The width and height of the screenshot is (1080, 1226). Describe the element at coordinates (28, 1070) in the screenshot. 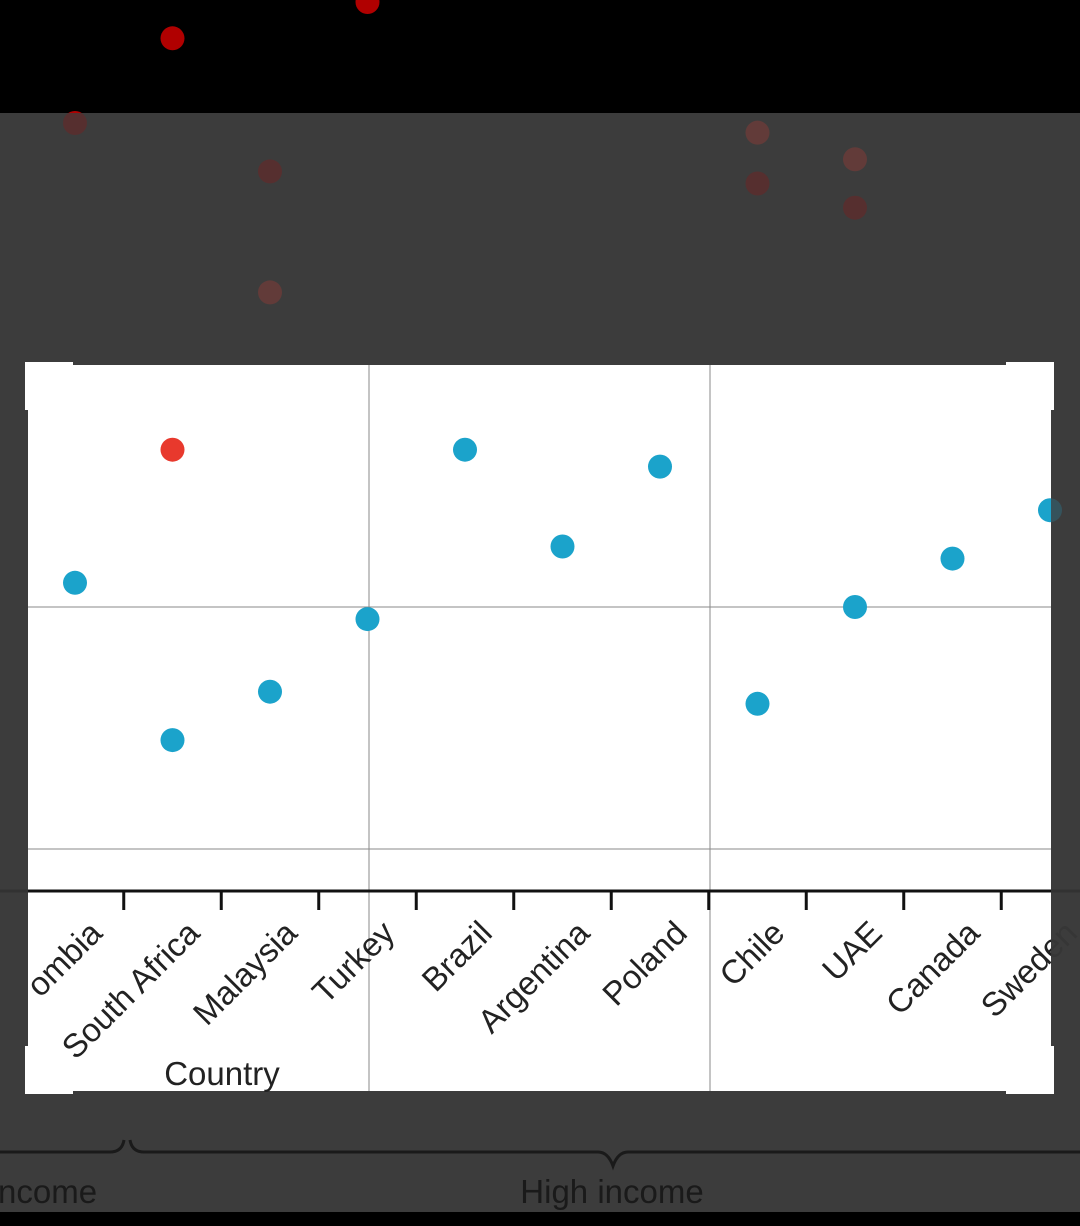

I see `crop-handle-bottom-left-v` at that location.